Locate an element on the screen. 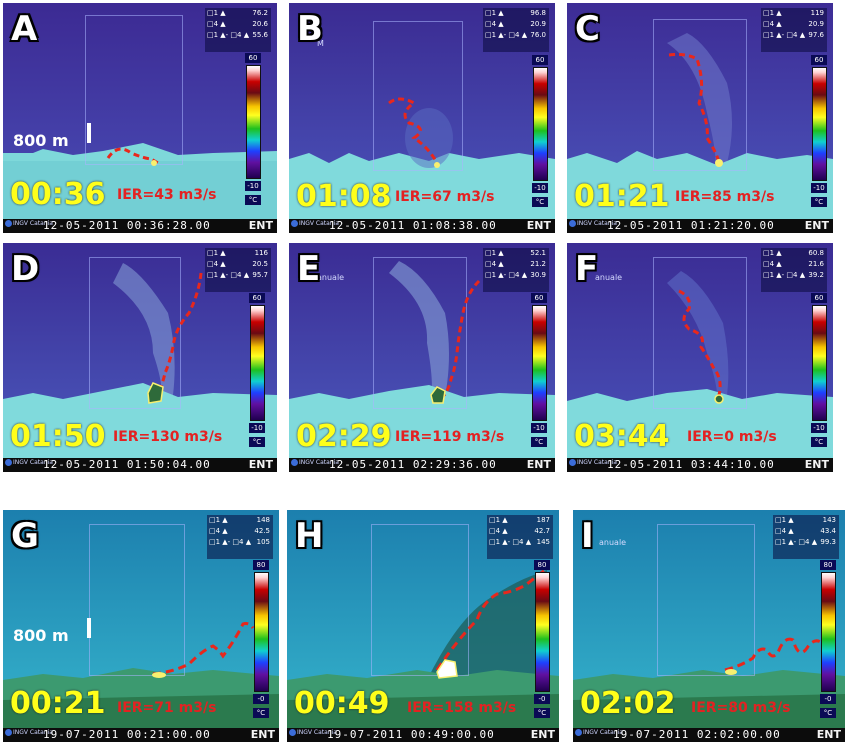  timestamp: 19-07-2011 00:21:00.00 is located at coordinates (127, 734).